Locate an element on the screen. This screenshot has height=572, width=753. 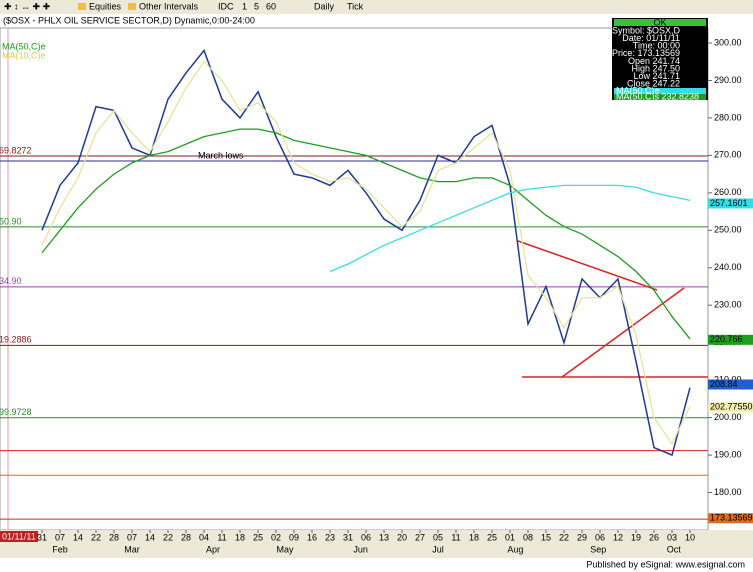
level-label: 199.9728 is located at coordinates (16, 412).